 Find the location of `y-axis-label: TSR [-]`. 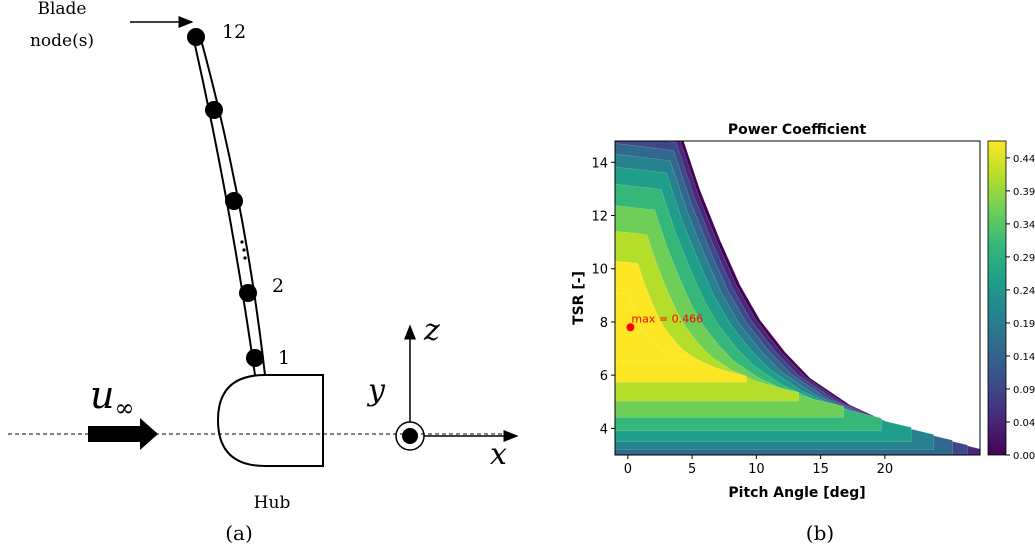

y-axis-label: TSR [-] is located at coordinates (579, 298).